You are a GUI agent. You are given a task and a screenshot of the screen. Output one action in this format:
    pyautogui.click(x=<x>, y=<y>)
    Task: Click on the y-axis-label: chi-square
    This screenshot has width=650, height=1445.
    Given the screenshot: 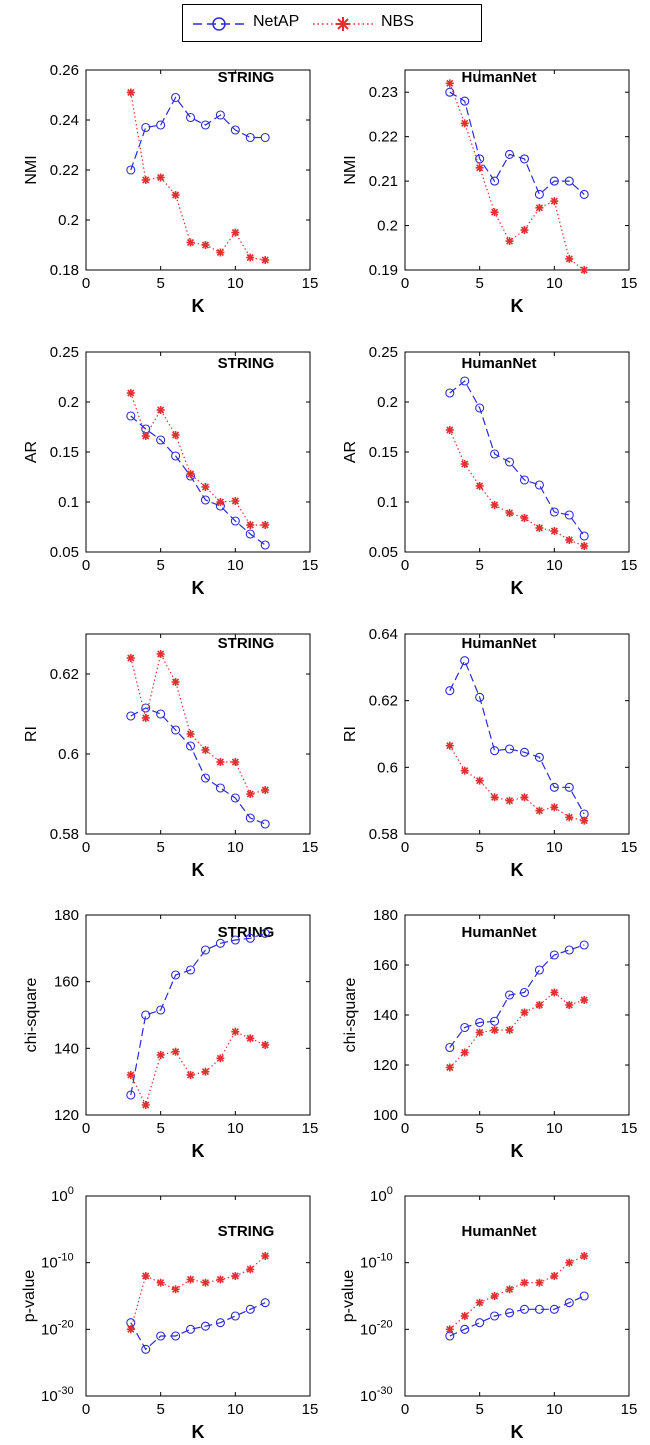 What is the action you would take?
    pyautogui.click(x=350, y=1015)
    